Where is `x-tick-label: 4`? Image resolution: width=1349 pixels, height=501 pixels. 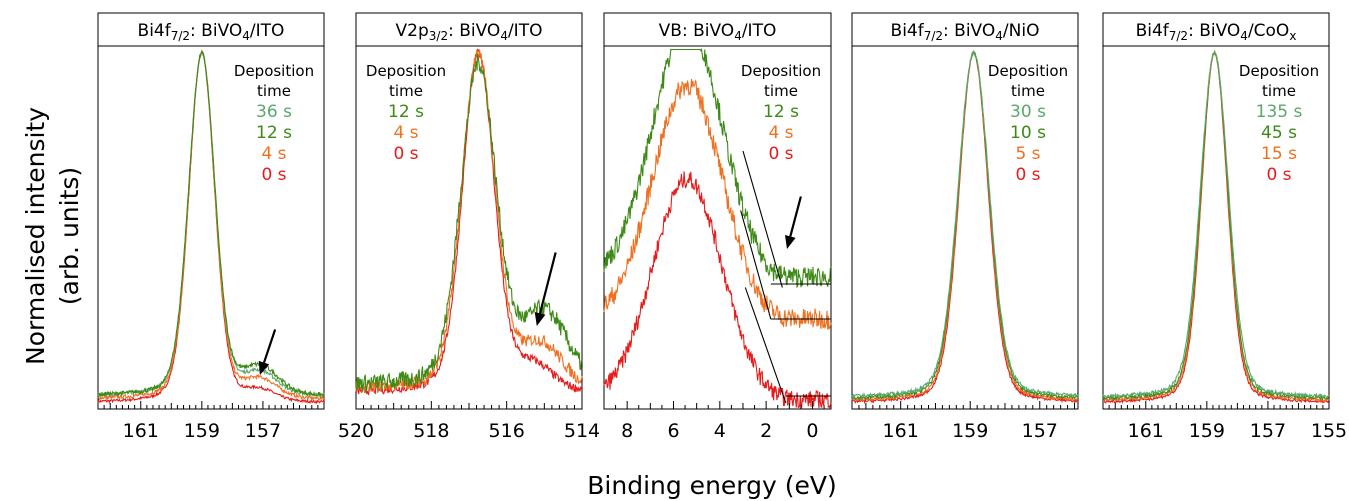
x-tick-label: 4 is located at coordinates (720, 431).